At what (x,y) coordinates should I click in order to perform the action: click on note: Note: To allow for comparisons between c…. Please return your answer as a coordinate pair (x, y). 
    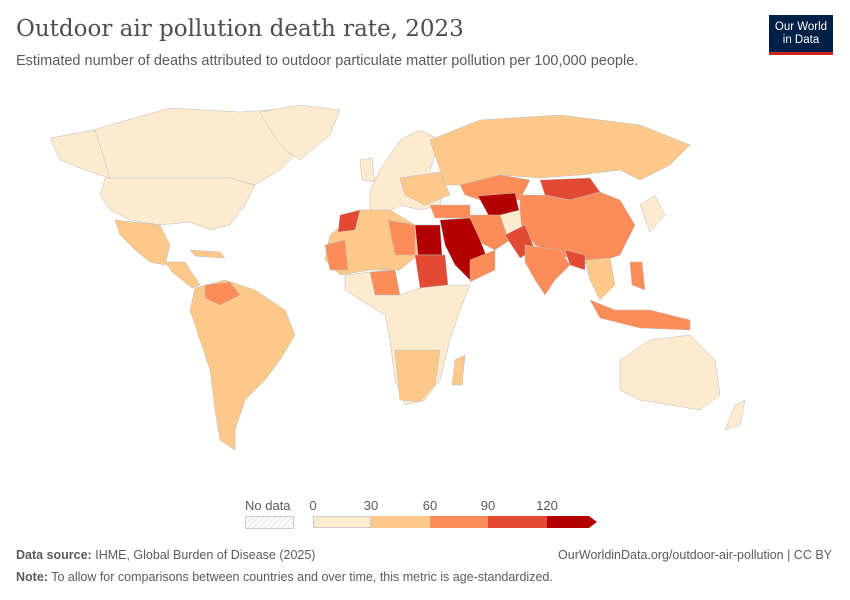
    Looking at the image, I should click on (284, 577).